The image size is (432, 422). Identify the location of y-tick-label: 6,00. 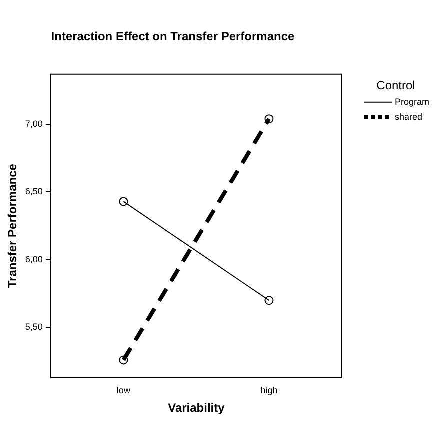
(34, 259).